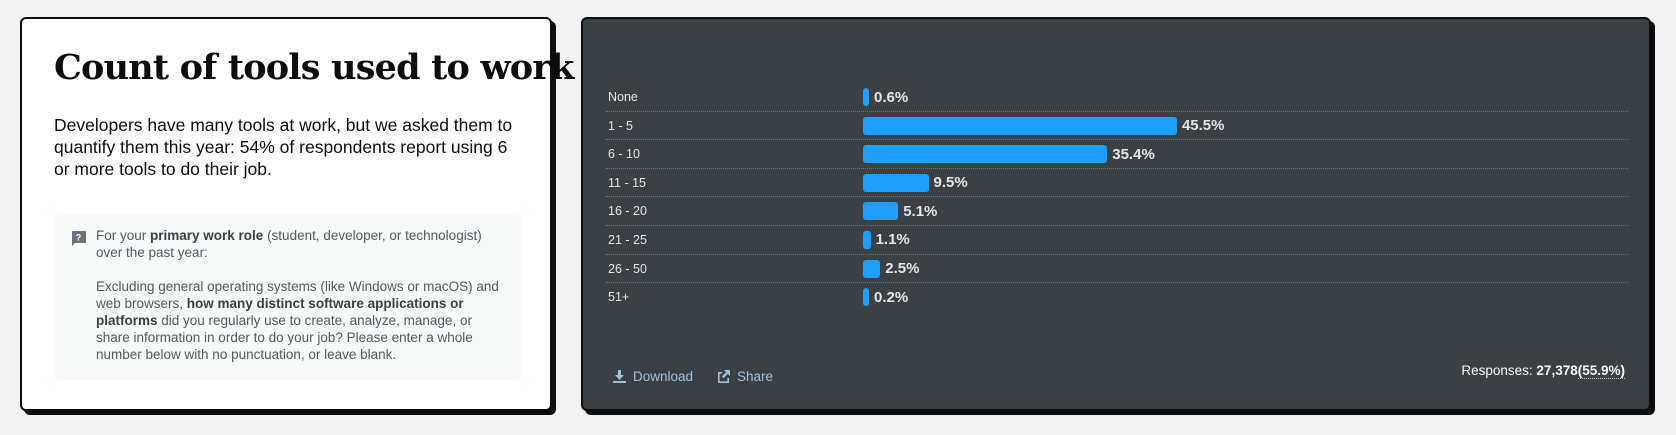 The image size is (1676, 435). I want to click on download-icon, so click(619, 376).